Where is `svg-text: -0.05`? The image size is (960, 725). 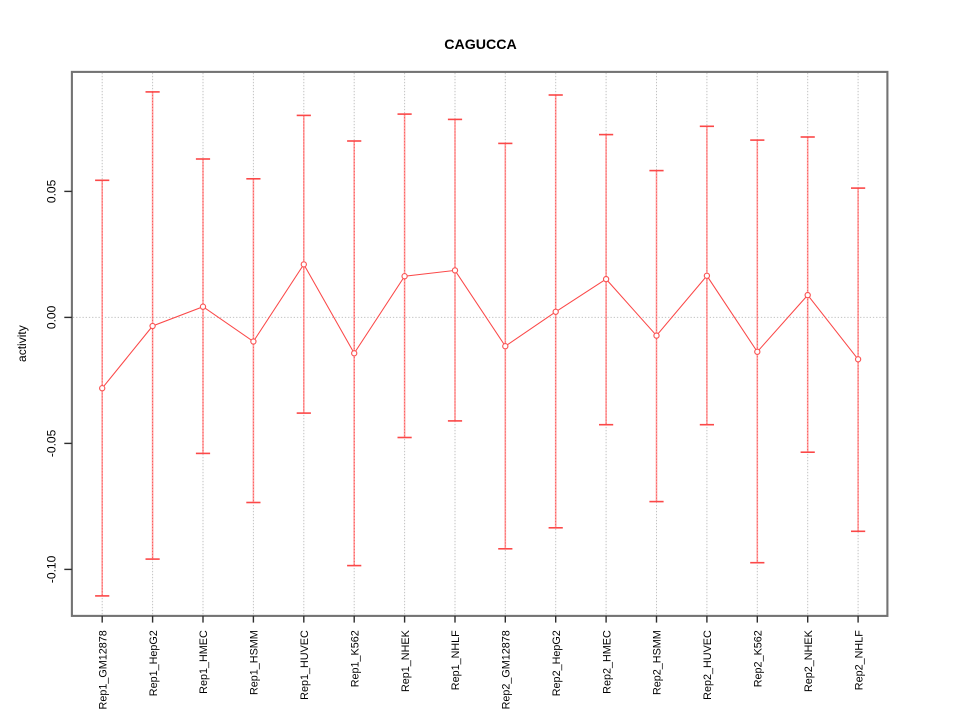 svg-text: -0.05 is located at coordinates (51, 443).